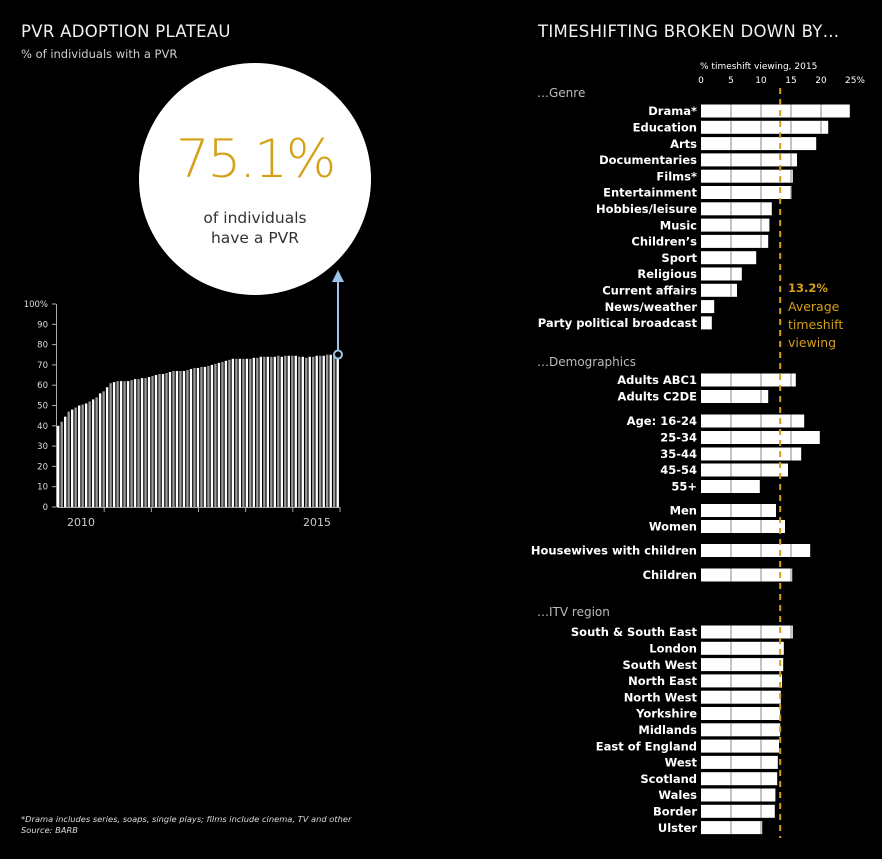 The image size is (882, 859). I want to click on category-label: Films*, so click(676, 176).